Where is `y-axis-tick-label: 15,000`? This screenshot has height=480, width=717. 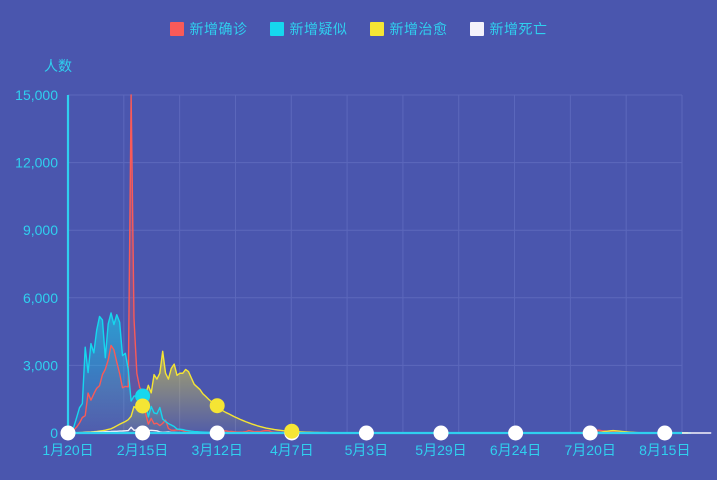
y-axis-tick-label: 15,000 is located at coordinates (36, 95).